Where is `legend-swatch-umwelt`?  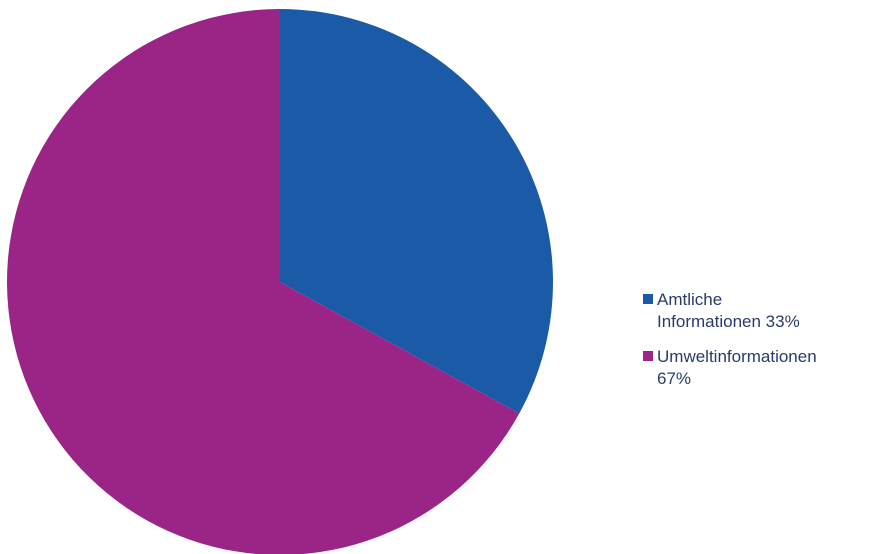 legend-swatch-umwelt is located at coordinates (648, 356).